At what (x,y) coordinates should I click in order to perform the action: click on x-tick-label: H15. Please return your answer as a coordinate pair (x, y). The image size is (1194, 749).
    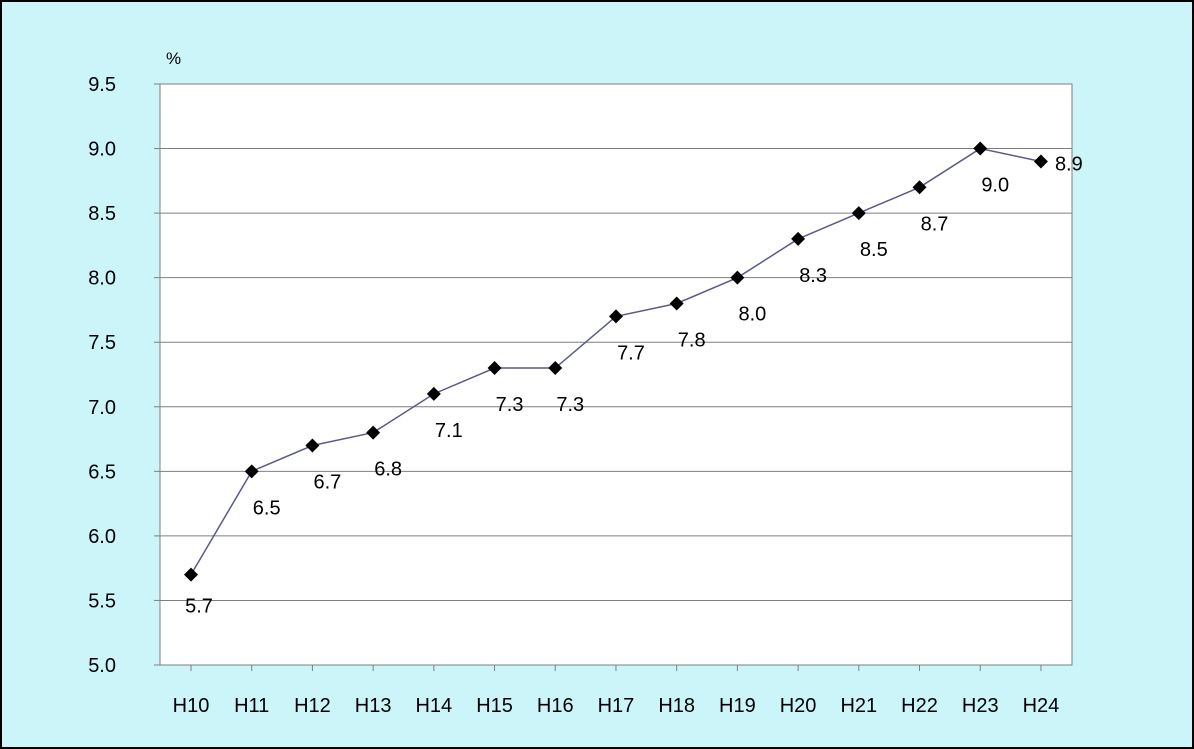
    Looking at the image, I should click on (494, 706).